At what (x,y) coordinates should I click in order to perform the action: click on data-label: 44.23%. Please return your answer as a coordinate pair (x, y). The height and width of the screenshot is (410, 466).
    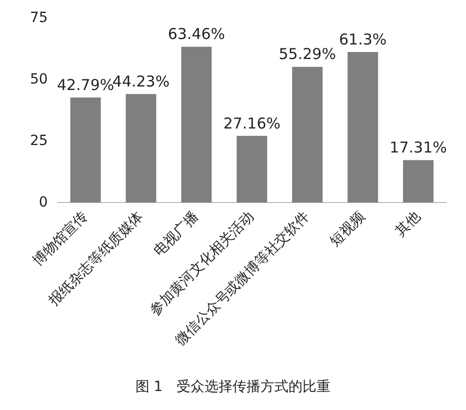
    Looking at the image, I should click on (141, 81).